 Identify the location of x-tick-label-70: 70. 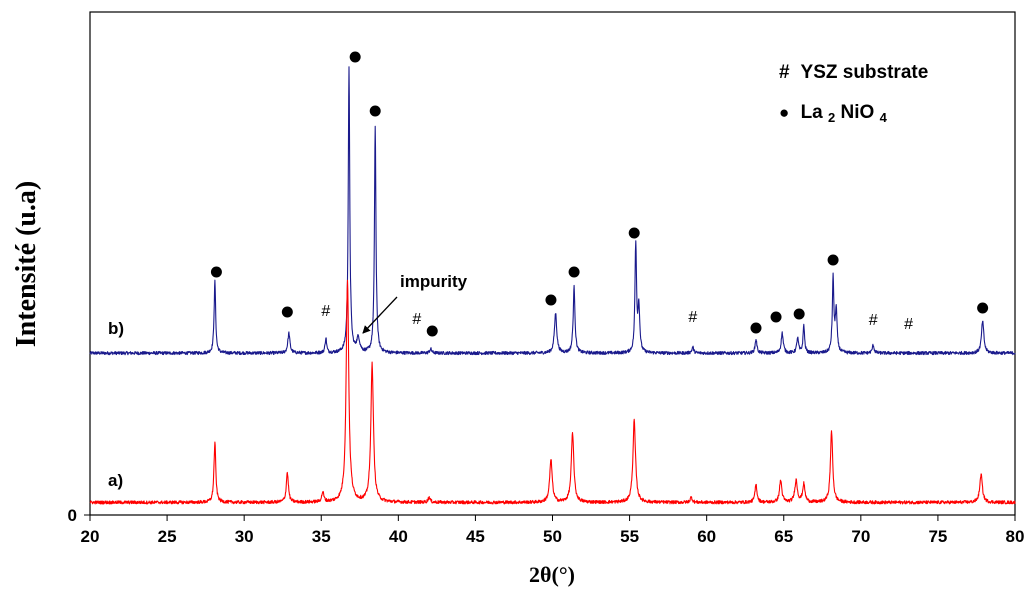
(860, 536).